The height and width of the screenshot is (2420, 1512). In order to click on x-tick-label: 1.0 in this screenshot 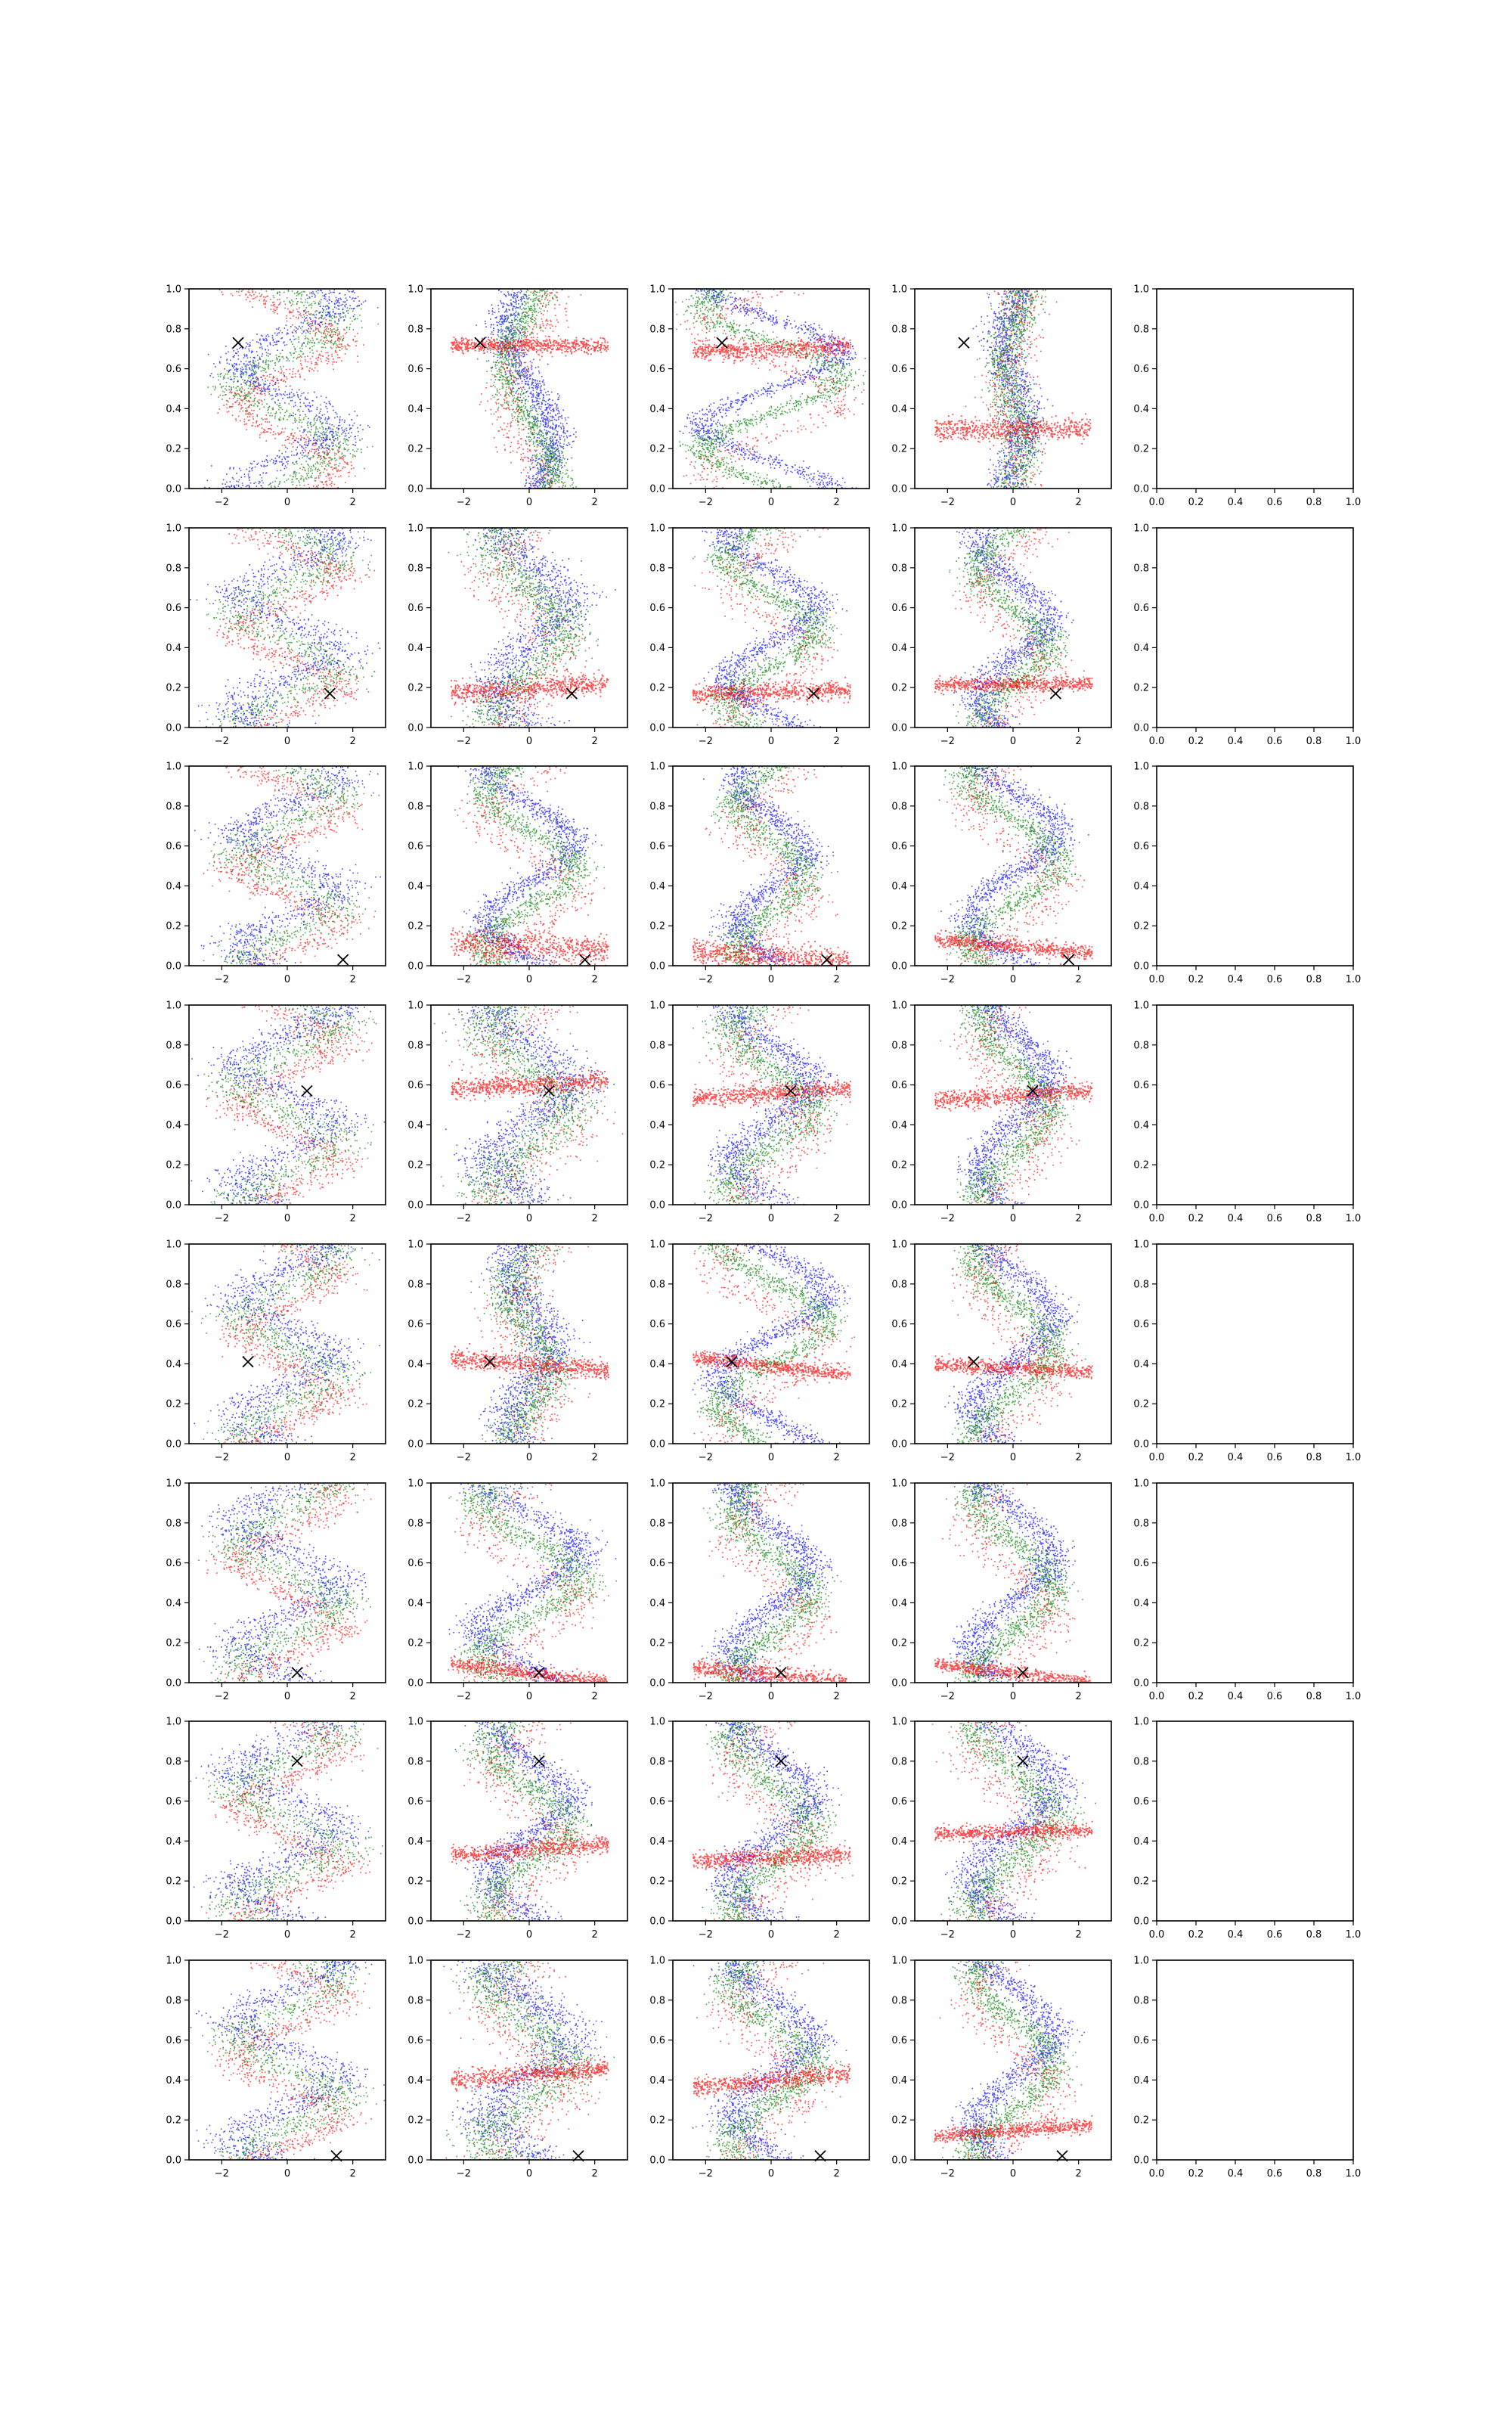, I will do `click(1354, 2174)`.